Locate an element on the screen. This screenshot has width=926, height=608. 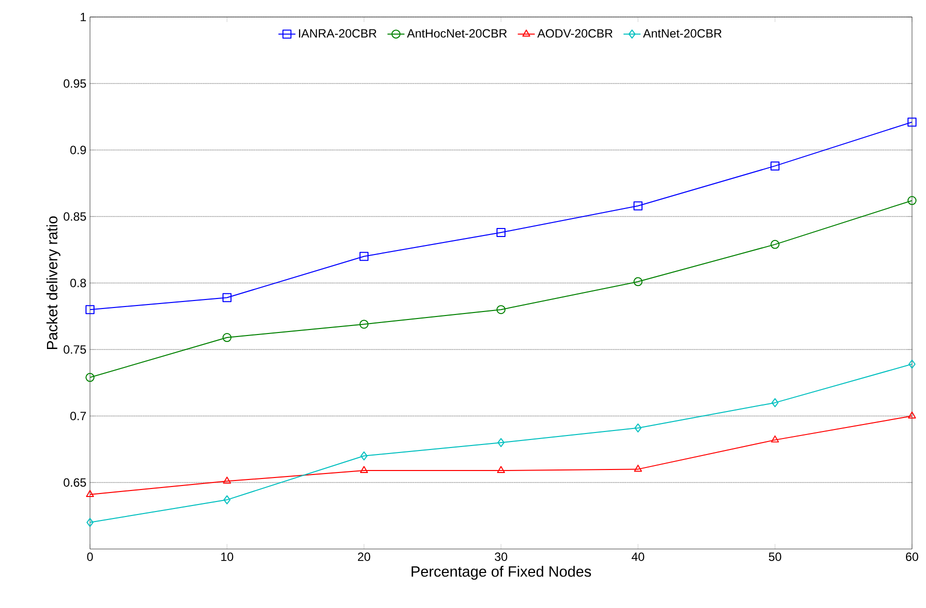
y-tick-label: 0.7 is located at coordinates (78, 416).